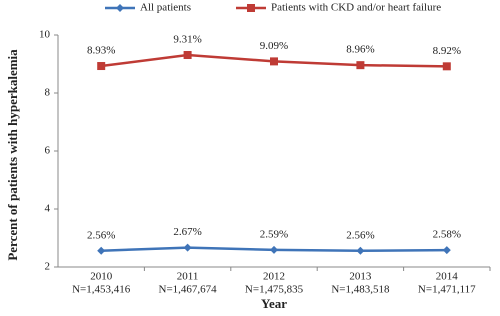 Image resolution: width=500 pixels, height=316 pixels. What do you see at coordinates (274, 303) in the screenshot?
I see `x-axis-title: Year` at bounding box center [274, 303].